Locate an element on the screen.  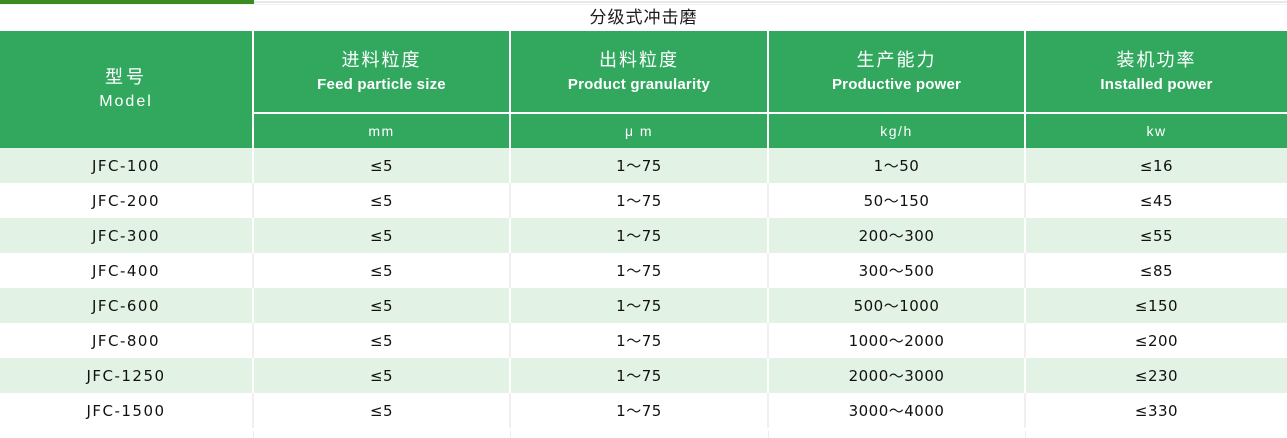
column-header-model: 型号 Model is located at coordinates (127, 89).